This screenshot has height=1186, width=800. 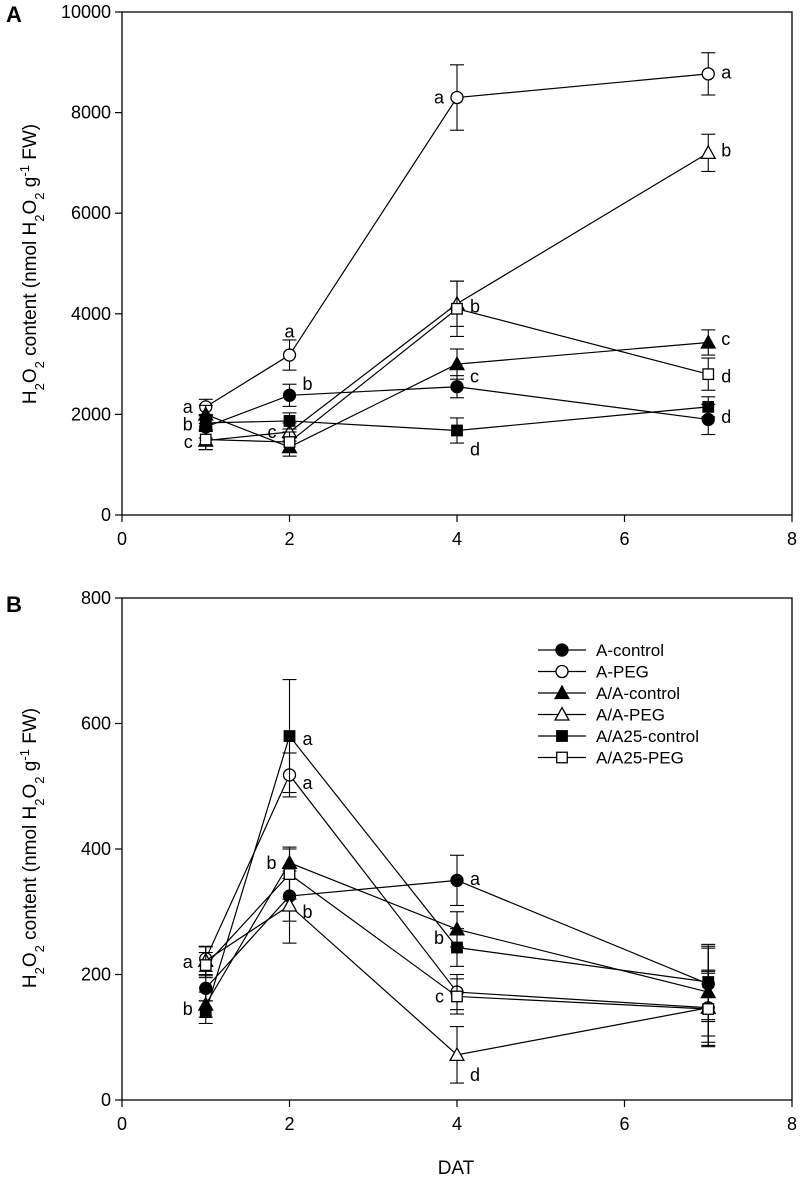 What do you see at coordinates (96, 598) in the screenshot?
I see `y-tick-label: 800` at bounding box center [96, 598].